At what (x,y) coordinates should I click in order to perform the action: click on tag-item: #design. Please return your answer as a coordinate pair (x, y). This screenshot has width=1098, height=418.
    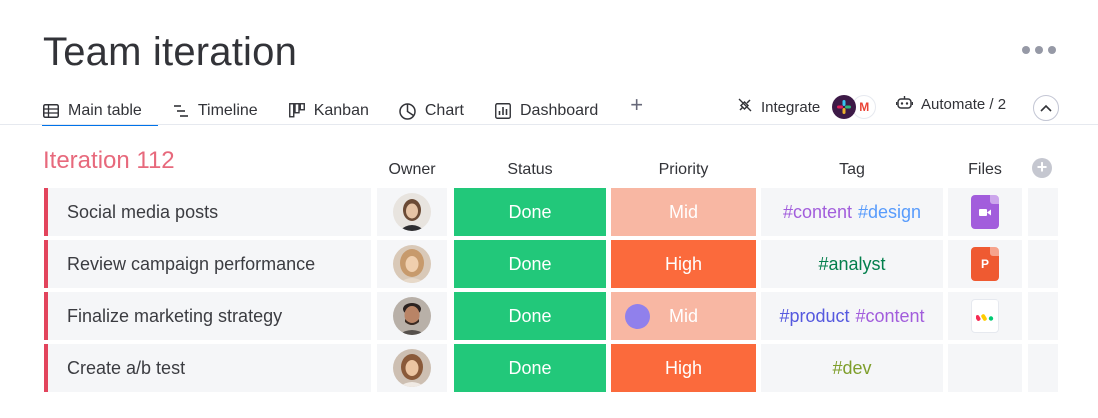
    Looking at the image, I should click on (890, 211).